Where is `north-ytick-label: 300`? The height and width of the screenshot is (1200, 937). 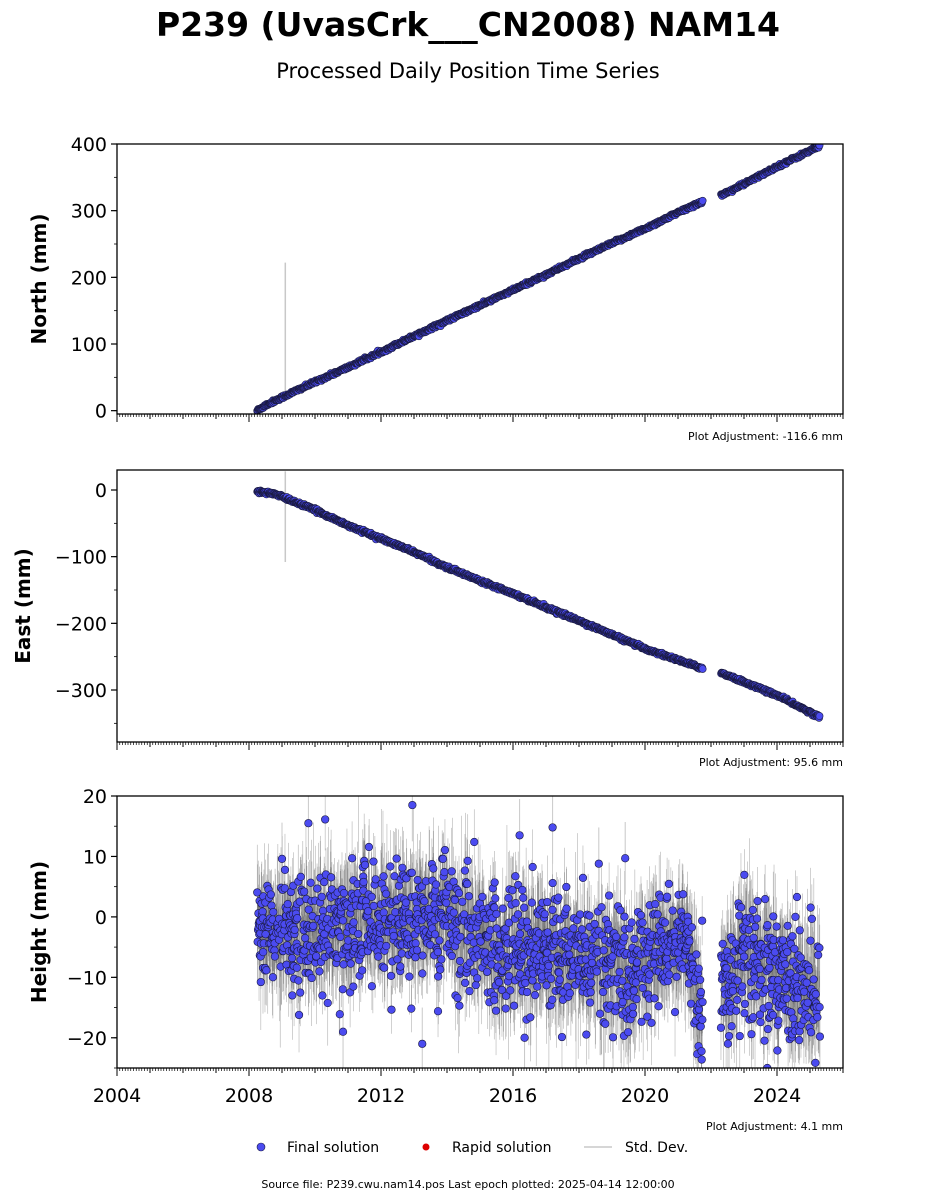 north-ytick-label: 300 is located at coordinates (89, 212).